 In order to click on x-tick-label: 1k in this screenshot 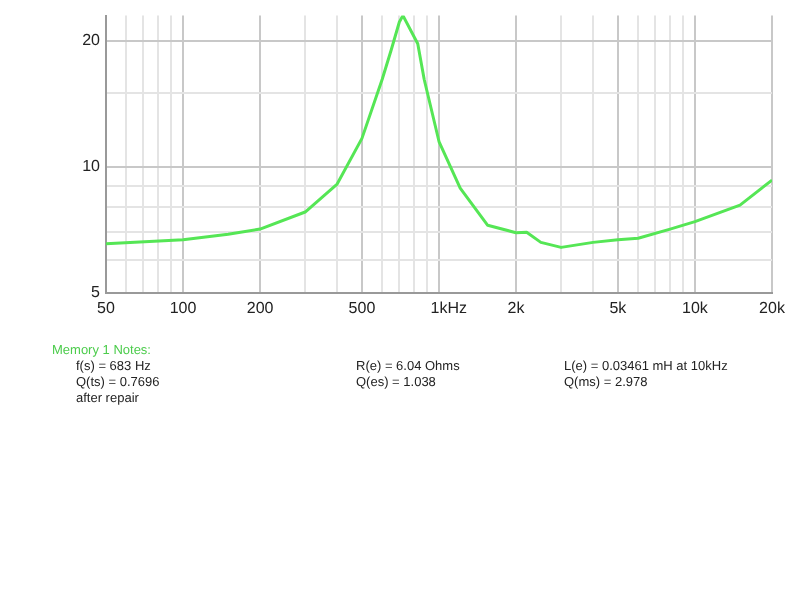, I will do `click(440, 307)`.